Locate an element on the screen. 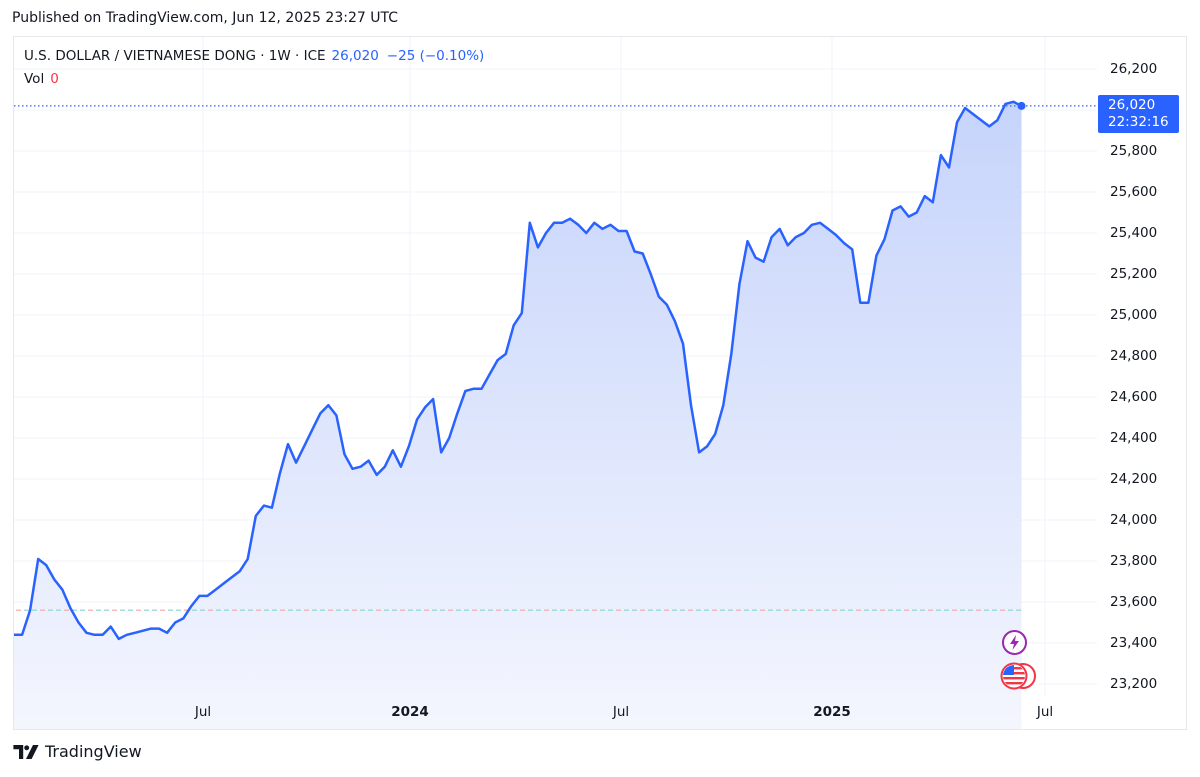 The height and width of the screenshot is (777, 1200). price-axis-label: 23,800 is located at coordinates (1134, 561).